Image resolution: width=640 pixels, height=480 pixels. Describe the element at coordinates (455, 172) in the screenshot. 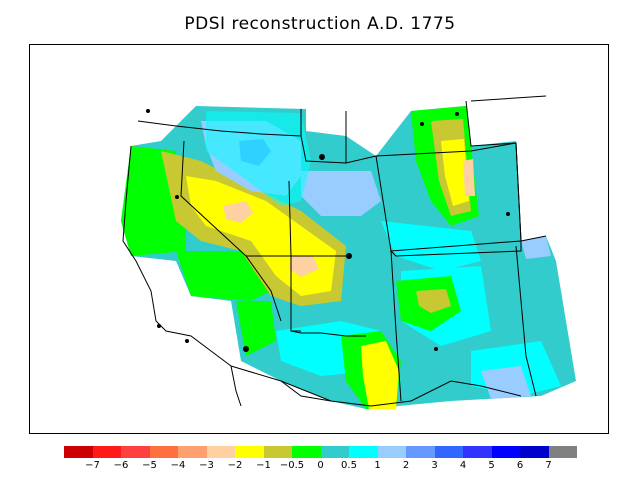

I see `field-yellow-ne` at that location.